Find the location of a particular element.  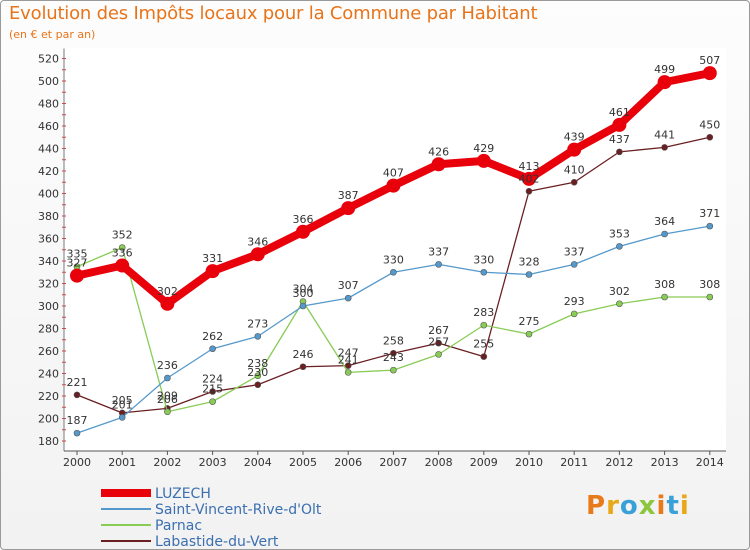

proxiti-logo: Proxiti is located at coordinates (638, 506).